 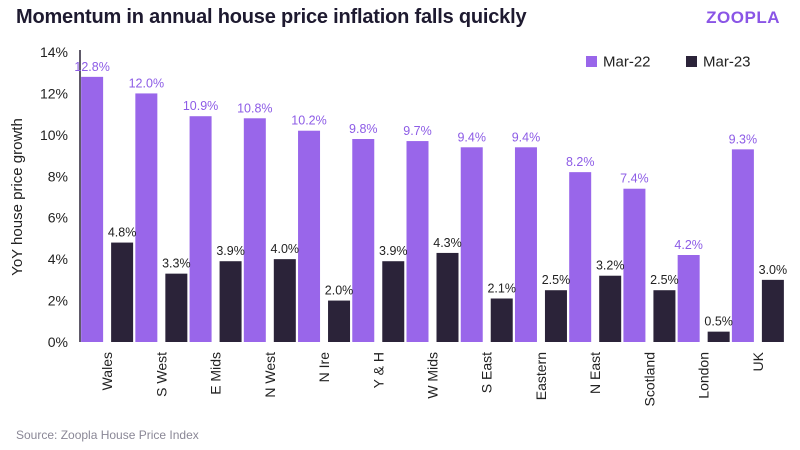 What do you see at coordinates (649, 379) in the screenshot?
I see `x-tick-label-scotland: Scotland` at bounding box center [649, 379].